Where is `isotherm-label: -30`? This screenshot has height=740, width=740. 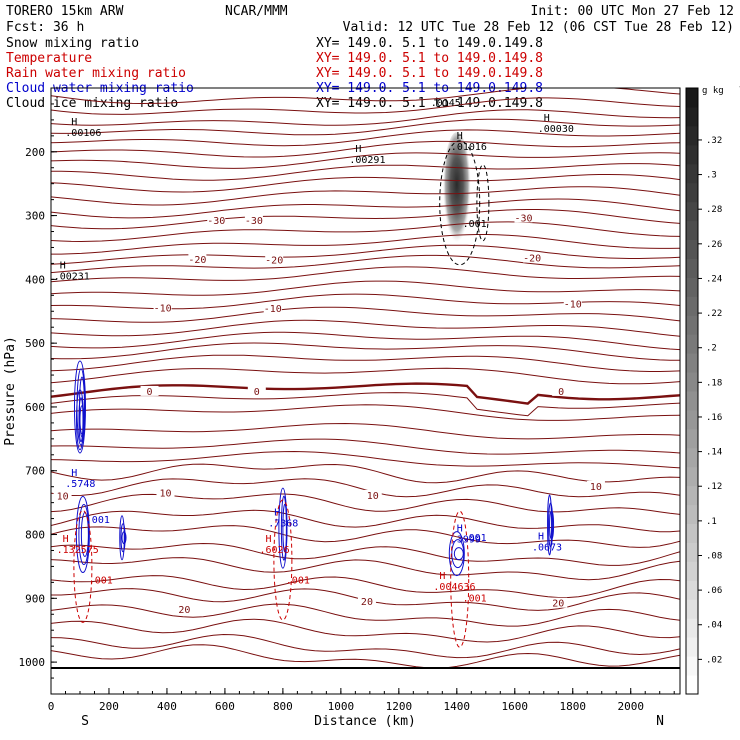 isotherm-label: -30 is located at coordinates (254, 221).